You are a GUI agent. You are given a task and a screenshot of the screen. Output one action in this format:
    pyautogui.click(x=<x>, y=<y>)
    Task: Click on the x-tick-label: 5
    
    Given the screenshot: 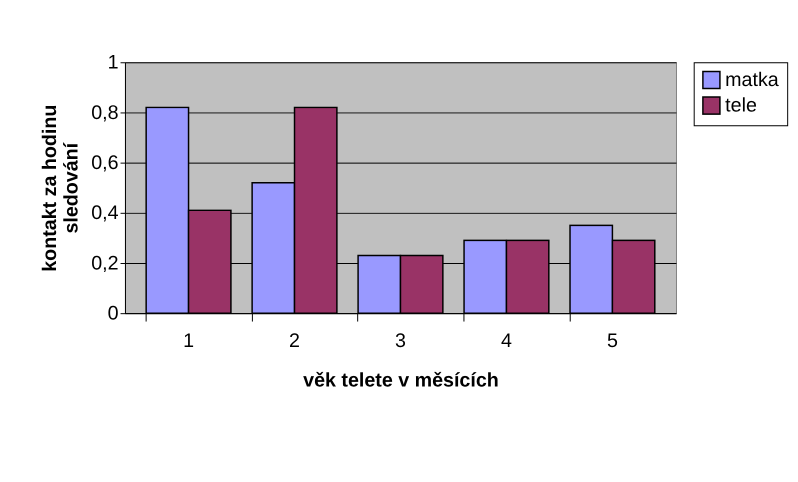 What is the action you would take?
    pyautogui.click(x=612, y=341)
    